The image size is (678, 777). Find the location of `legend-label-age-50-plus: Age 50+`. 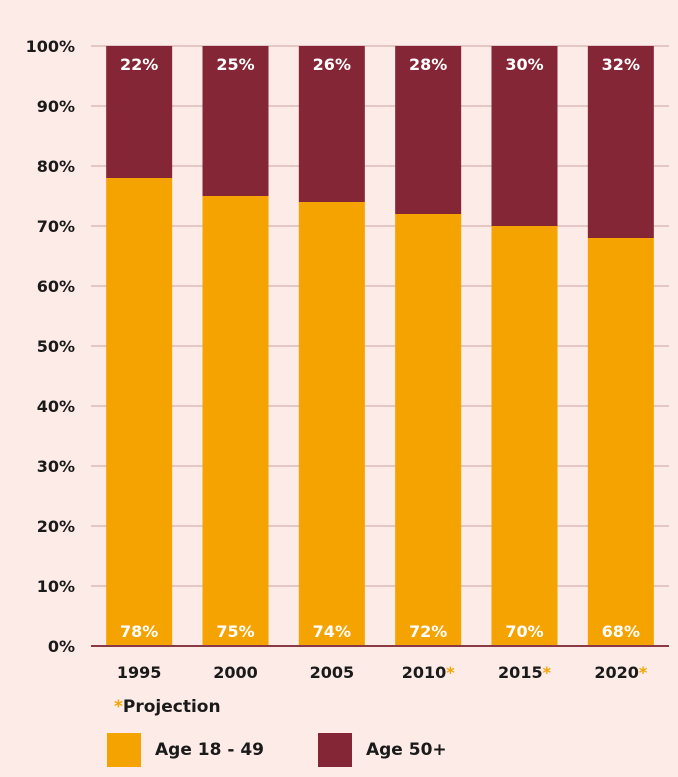

legend-label-age-50-plus: Age 50+ is located at coordinates (406, 750).